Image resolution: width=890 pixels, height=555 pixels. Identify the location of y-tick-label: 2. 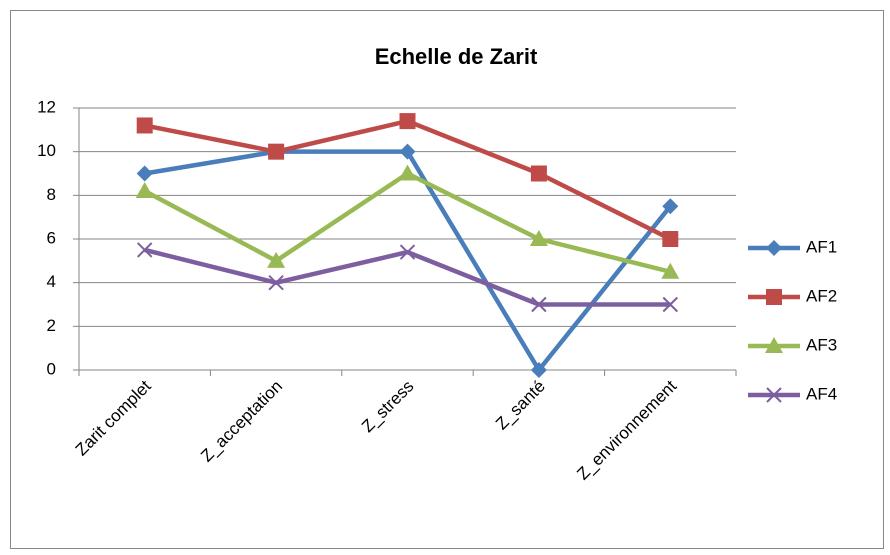
(51, 325).